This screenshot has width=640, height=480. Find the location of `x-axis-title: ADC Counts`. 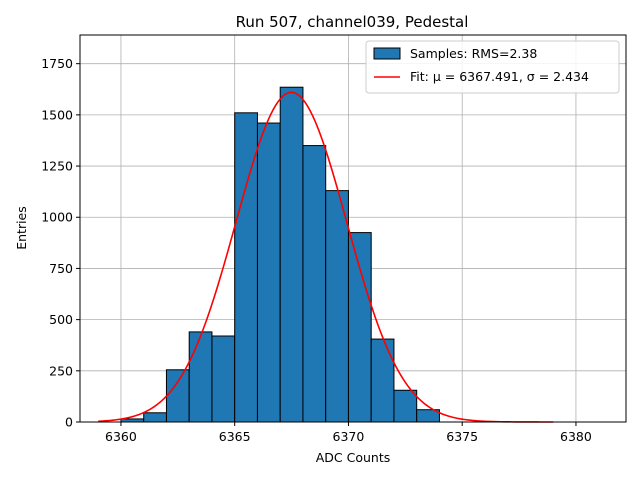

x-axis-title: ADC Counts is located at coordinates (353, 457).